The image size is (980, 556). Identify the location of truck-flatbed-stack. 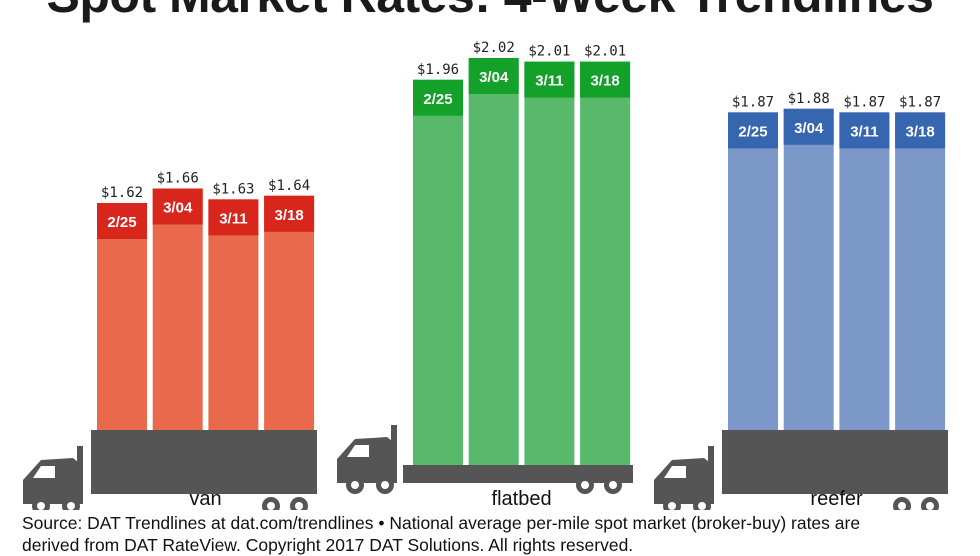
(394, 437).